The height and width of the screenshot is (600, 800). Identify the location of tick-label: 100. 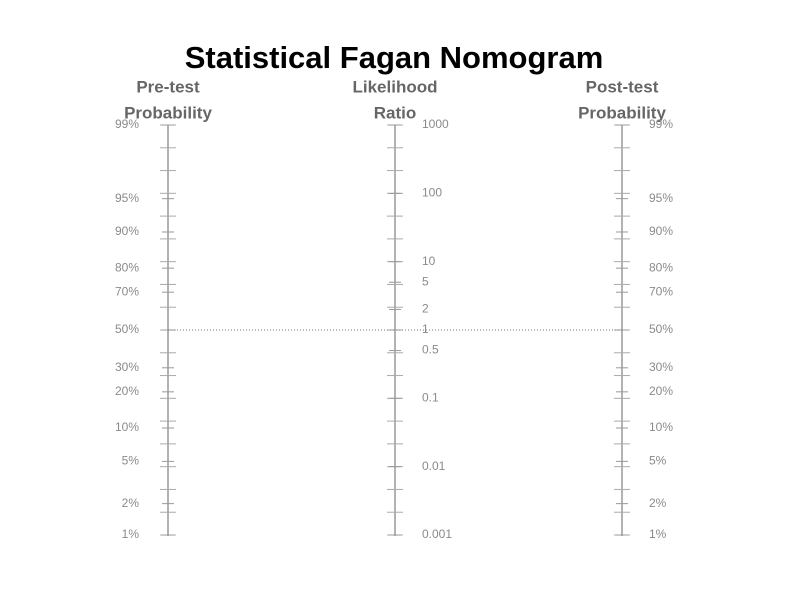
(432, 193).